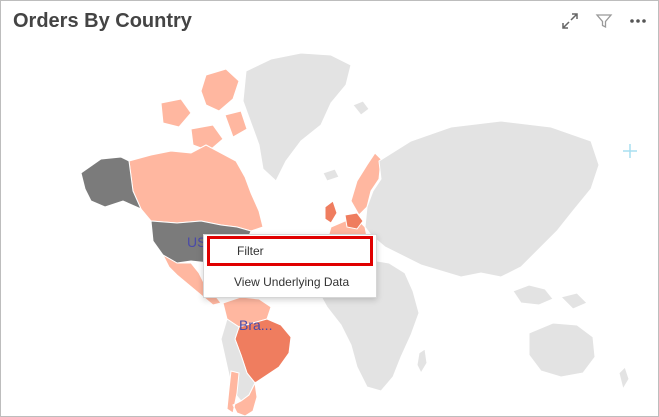 The height and width of the screenshot is (417, 659). I want to click on map-region-svalbard, so click(361, 108).